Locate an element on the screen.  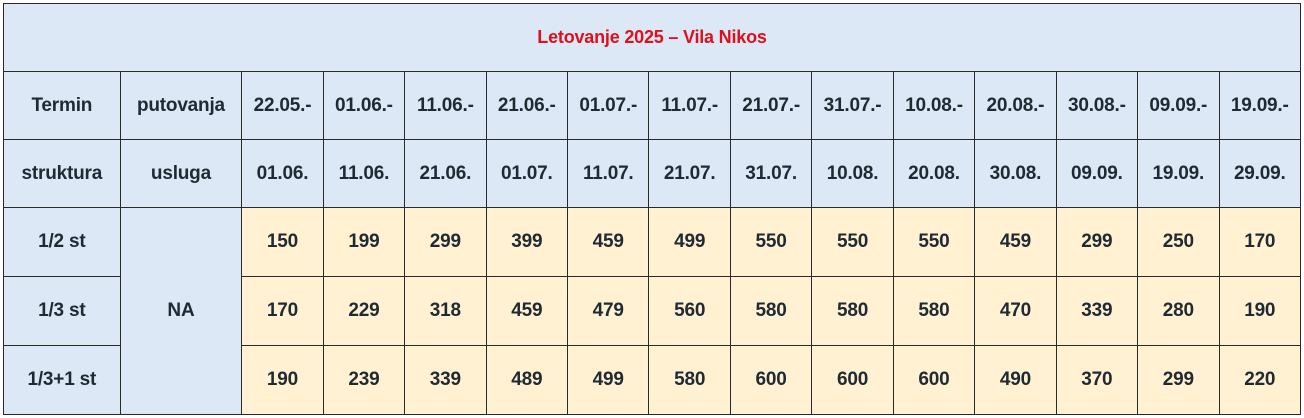
period-end: 01.06. is located at coordinates (282, 173).